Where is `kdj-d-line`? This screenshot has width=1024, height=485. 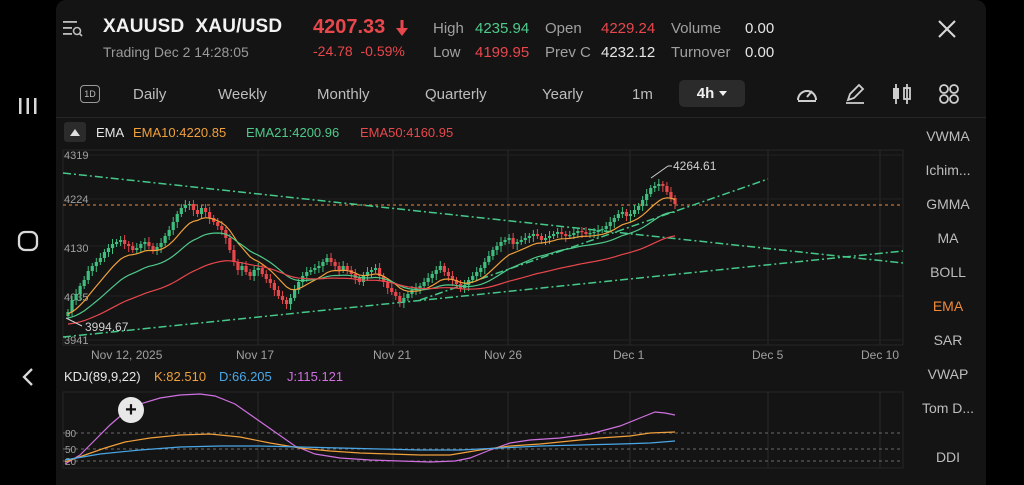
kdj-d-line is located at coordinates (370, 450).